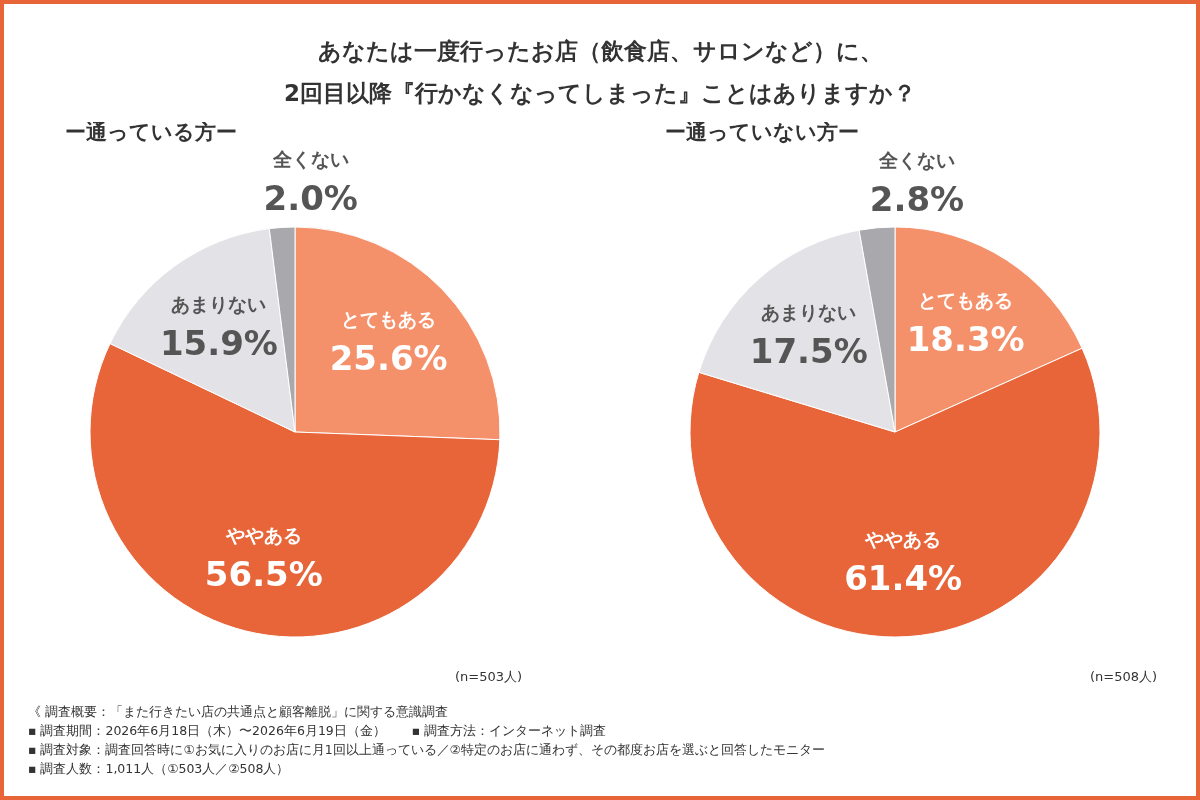 The width and height of the screenshot is (1200, 800). What do you see at coordinates (318, 731) in the screenshot?
I see `text: ▪ 調査期間：2026年6月18日（木）〜2026年6月19日（金） ▪ 調査方法：インターネット調査` at bounding box center [318, 731].